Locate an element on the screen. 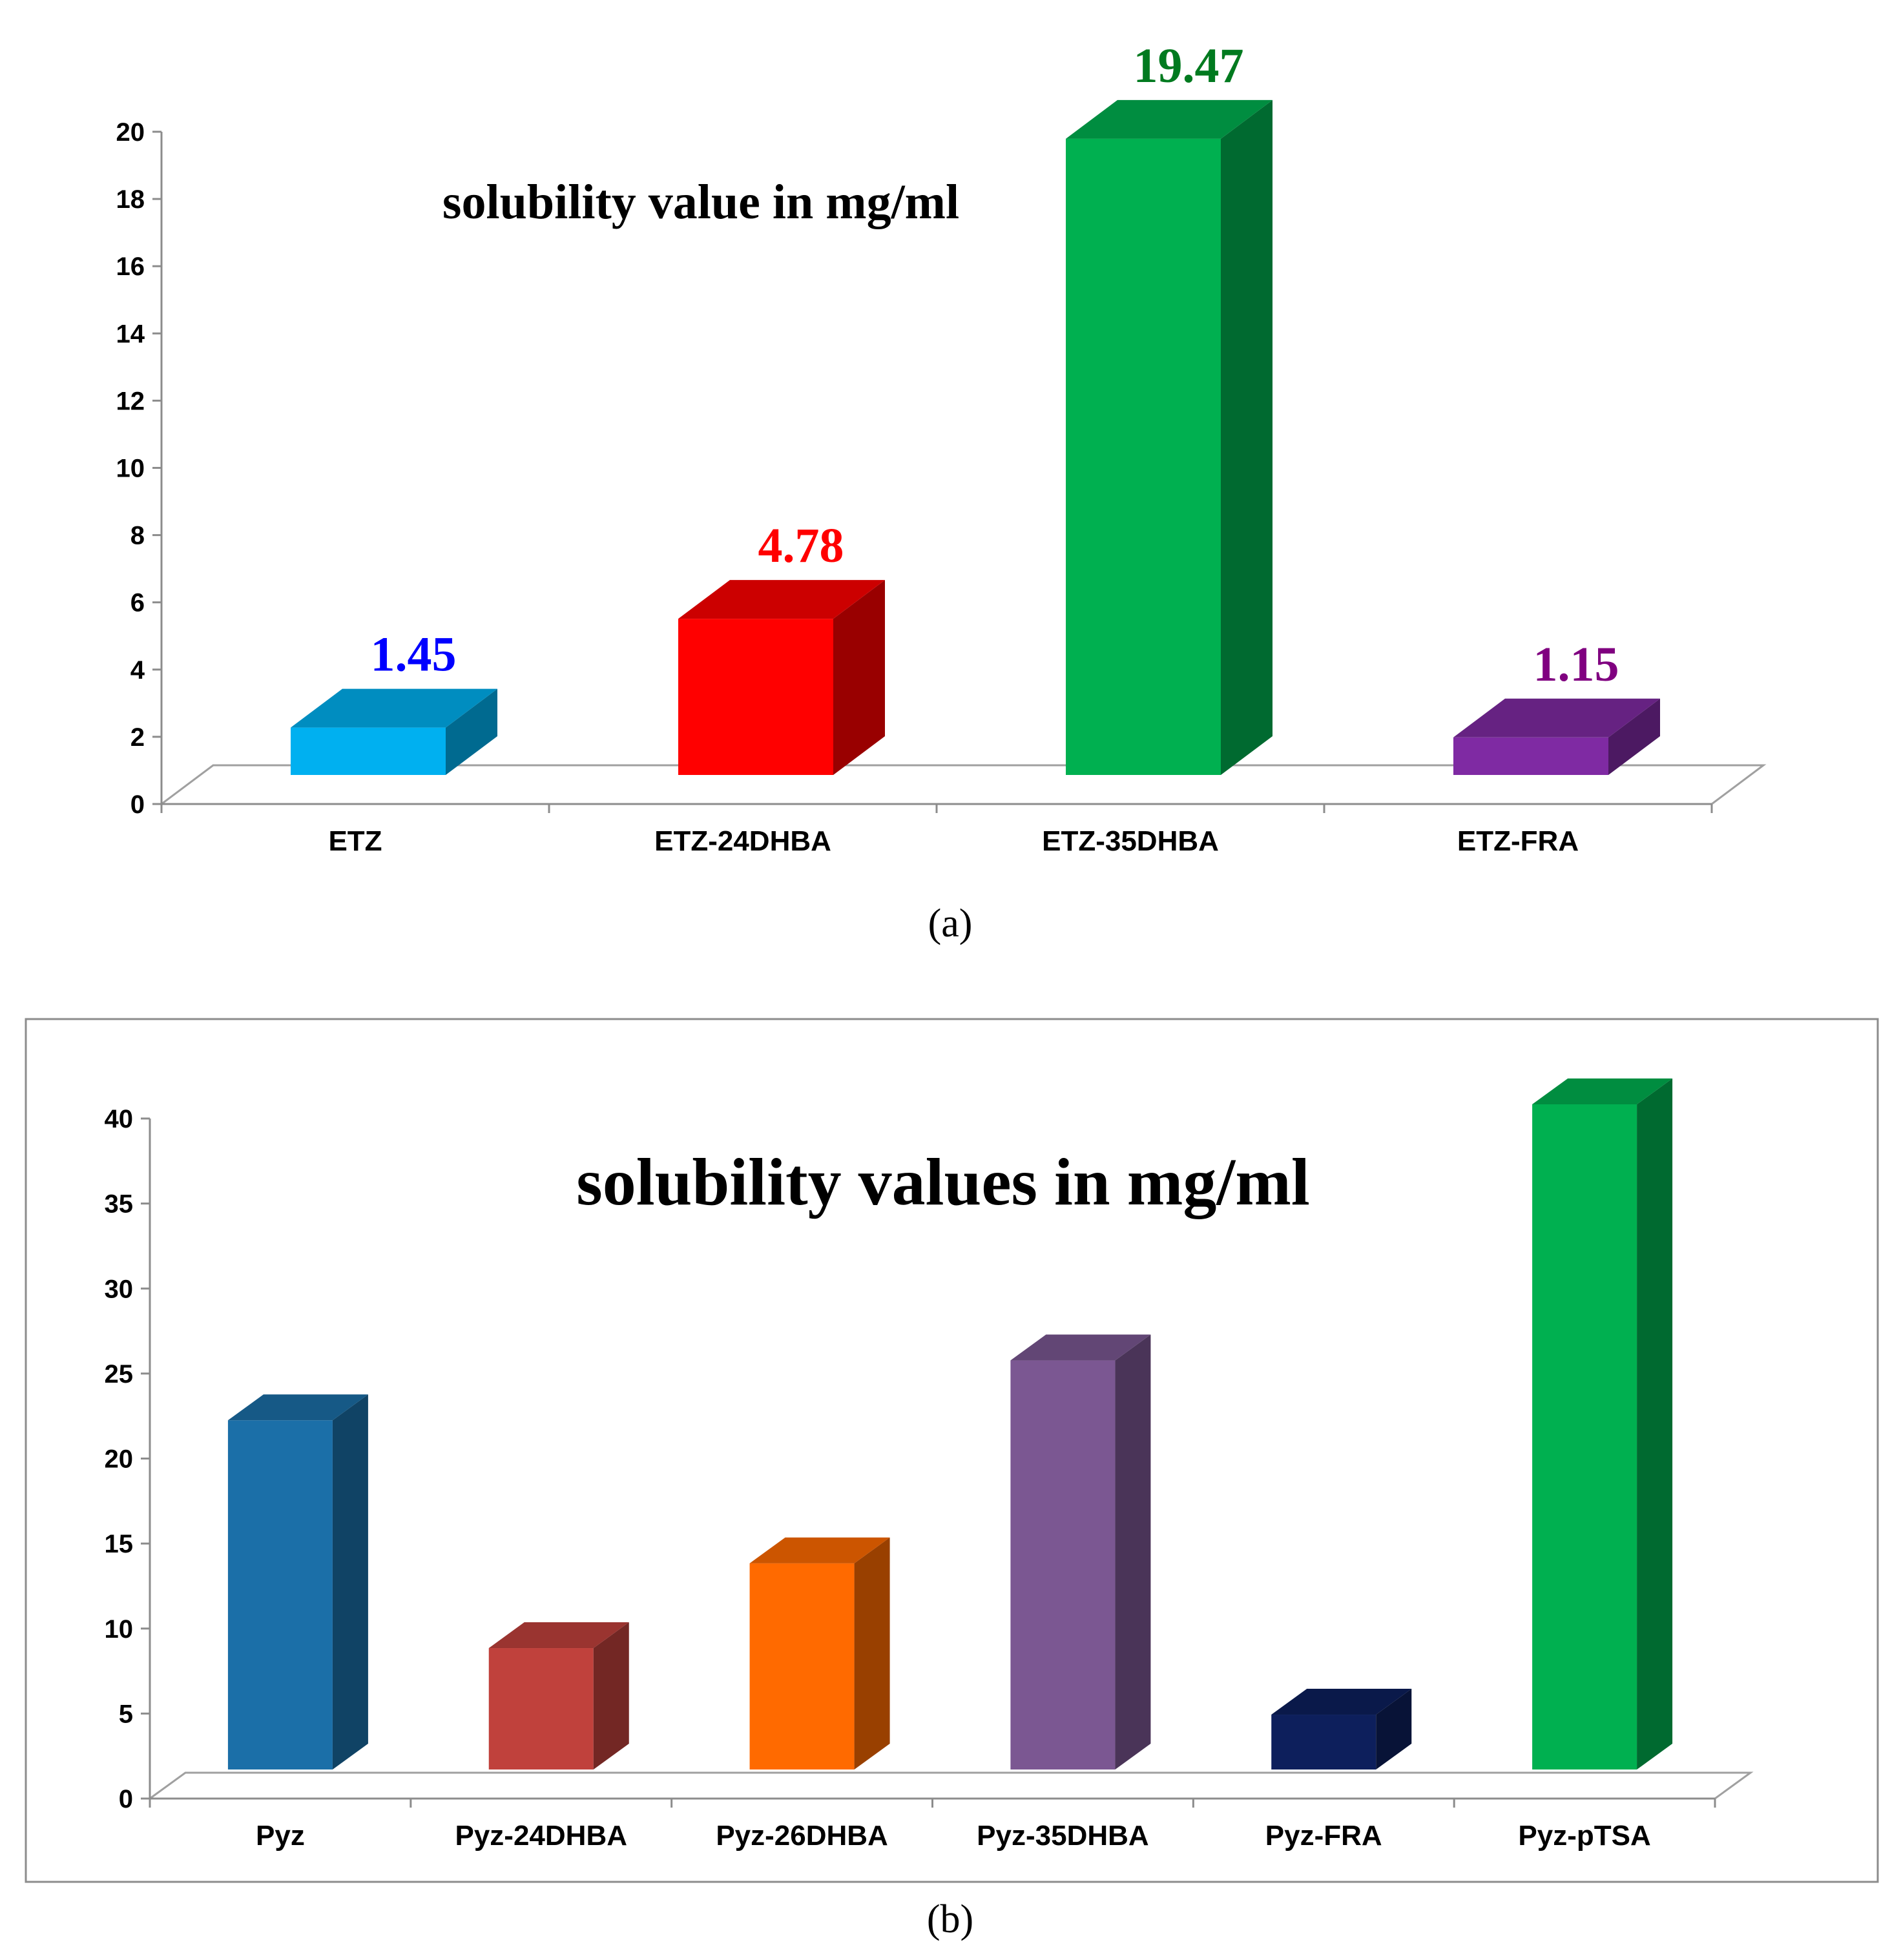 This screenshot has height=1960, width=1901. chart-b-floor is located at coordinates (951, 1785).